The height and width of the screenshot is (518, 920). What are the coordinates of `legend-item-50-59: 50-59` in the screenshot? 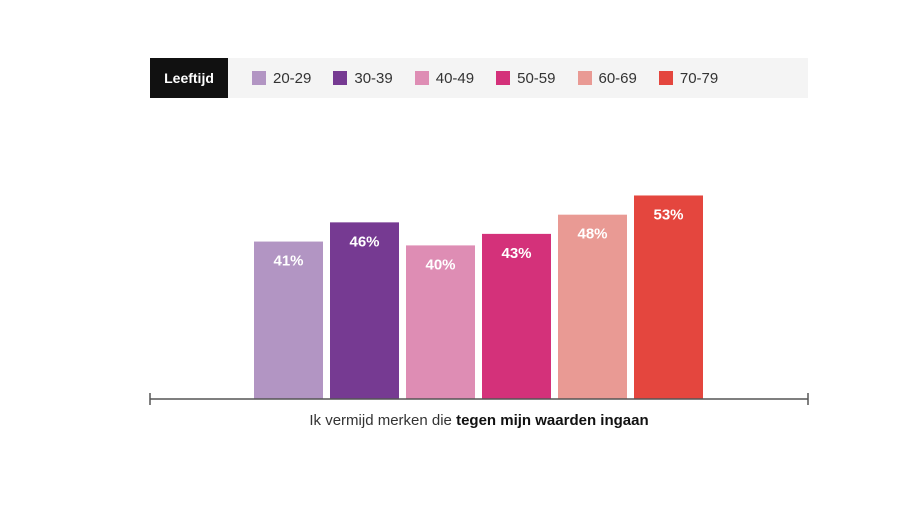 It's located at (526, 78).